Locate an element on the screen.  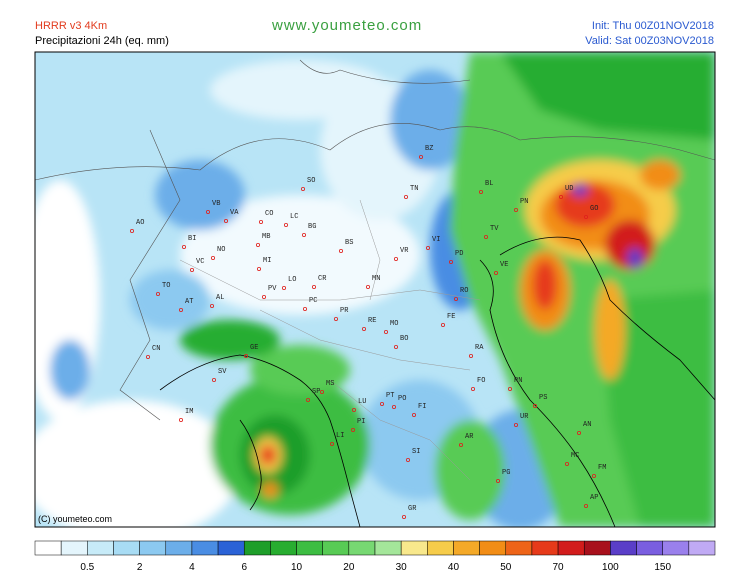
city-label: PR is located at coordinates (344, 311).